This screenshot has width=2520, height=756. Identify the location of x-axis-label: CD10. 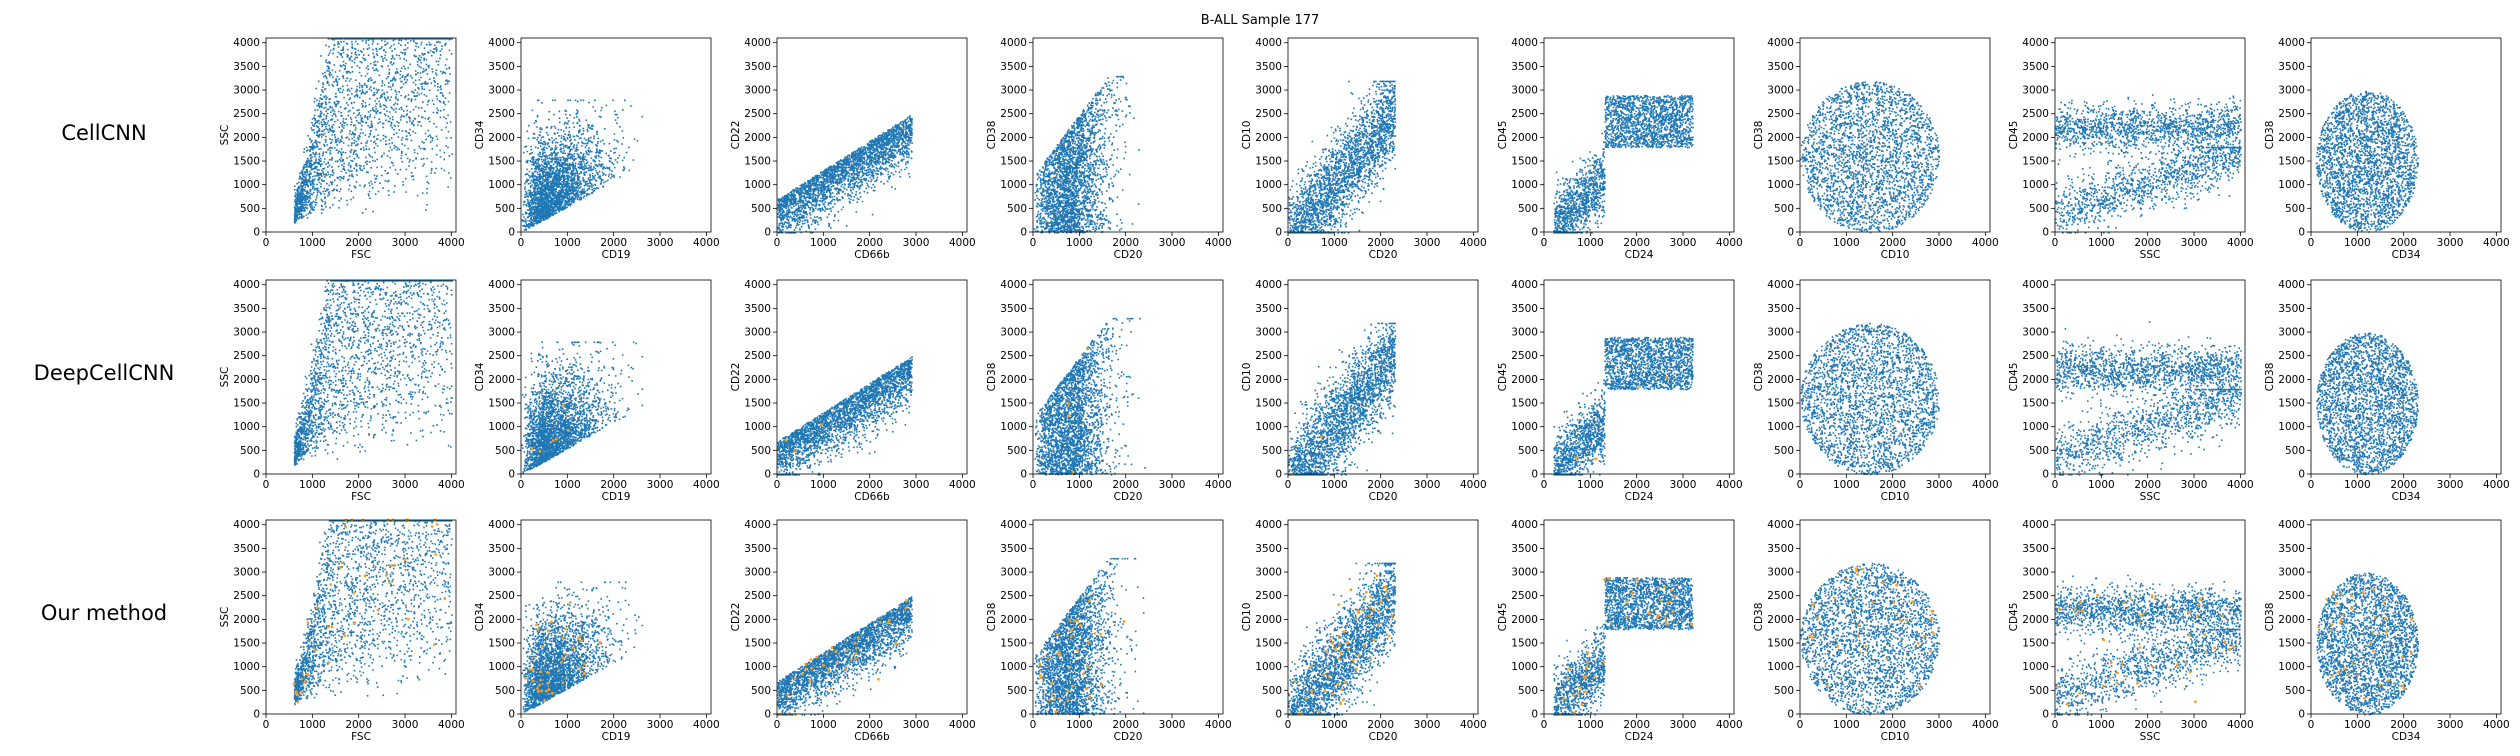
(1895, 255).